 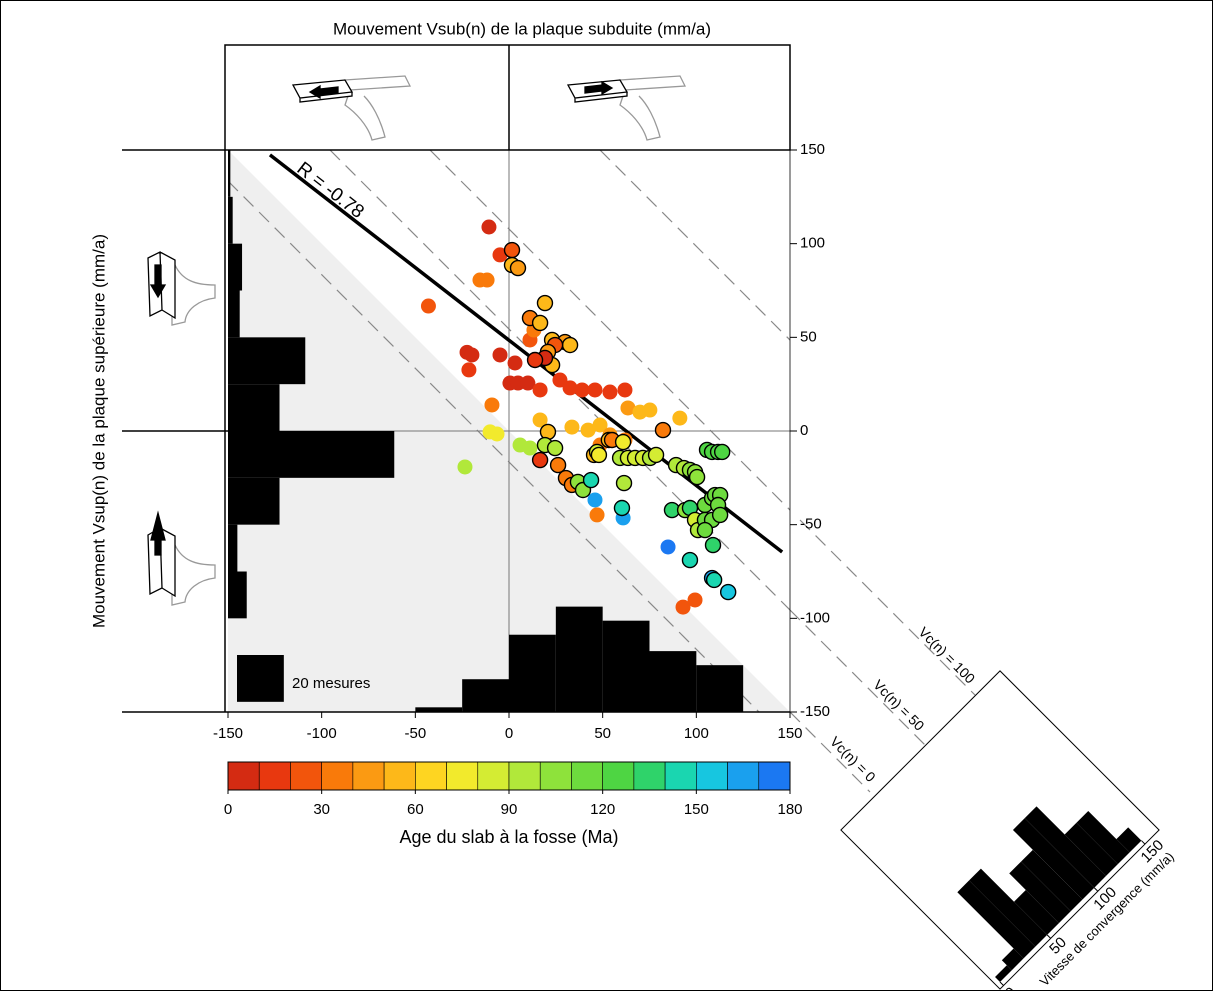 What do you see at coordinates (898, 704) in the screenshot?
I see `vc-label: Vc(n) = 50` at bounding box center [898, 704].